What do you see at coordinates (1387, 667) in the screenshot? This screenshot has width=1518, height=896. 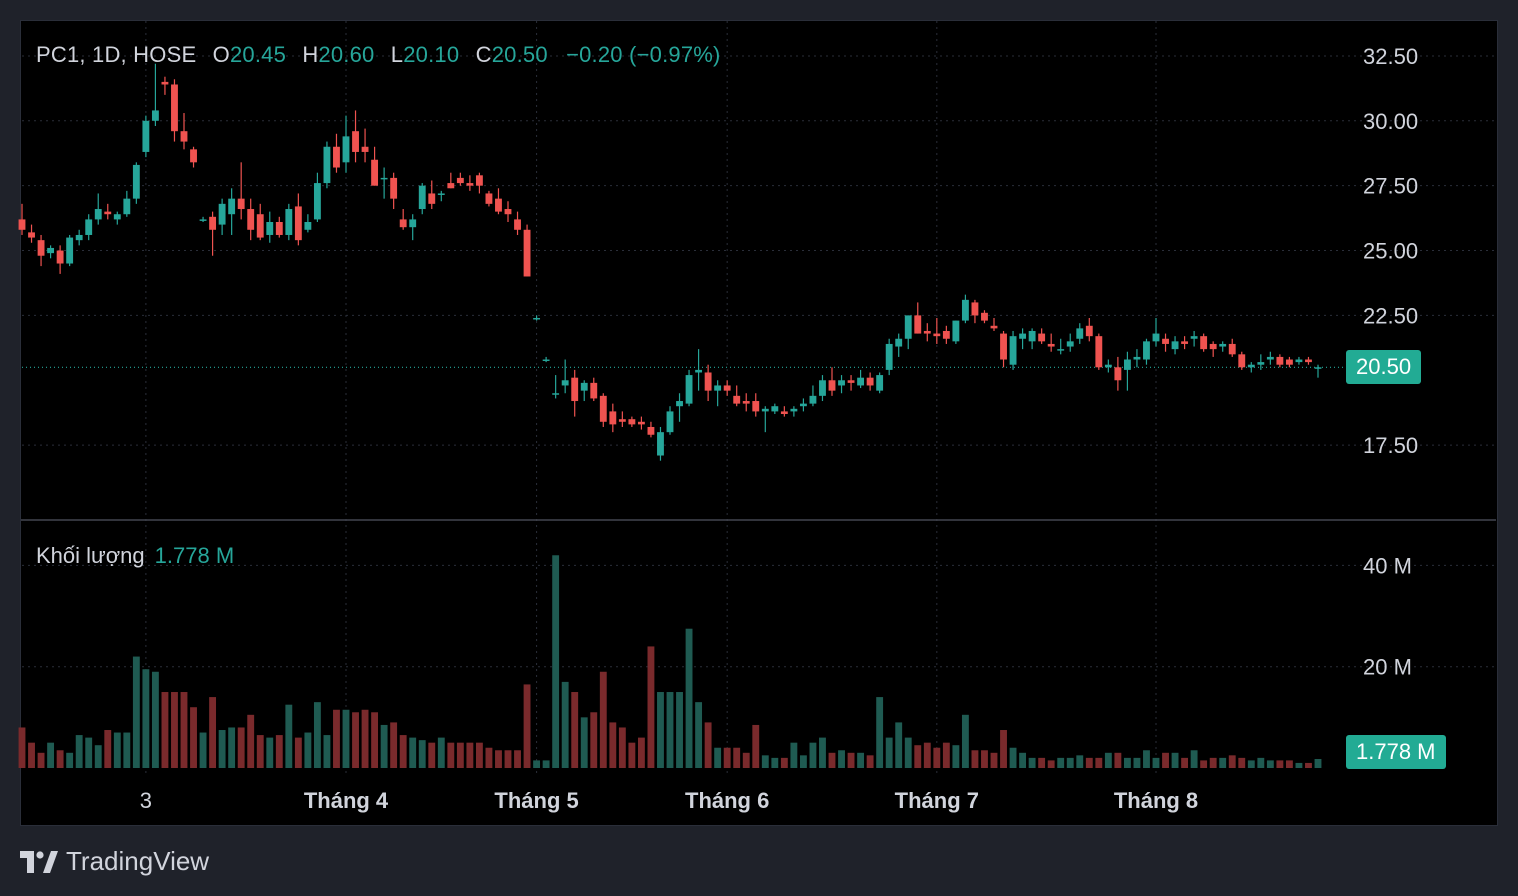 I see `volume-tick-label: 20 M` at bounding box center [1387, 667].